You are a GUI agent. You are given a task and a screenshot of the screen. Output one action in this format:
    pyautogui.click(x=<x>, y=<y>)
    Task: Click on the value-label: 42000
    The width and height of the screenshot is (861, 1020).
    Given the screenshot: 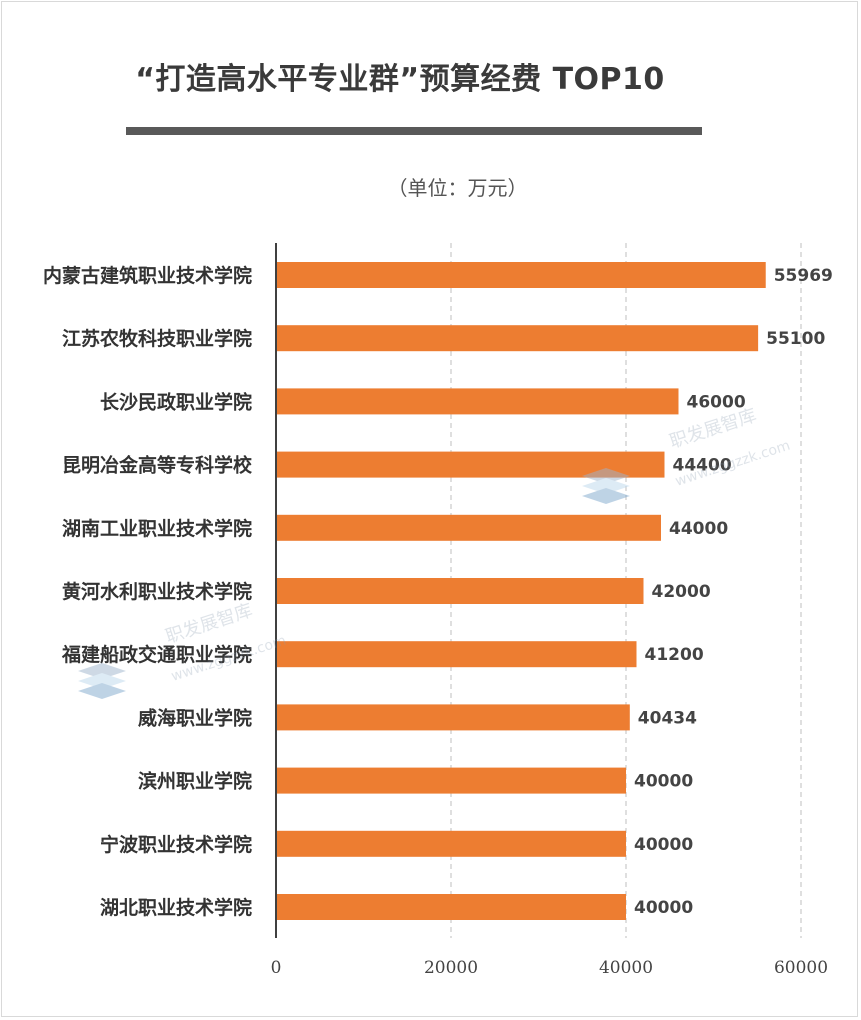 What is the action you would take?
    pyautogui.click(x=681, y=592)
    